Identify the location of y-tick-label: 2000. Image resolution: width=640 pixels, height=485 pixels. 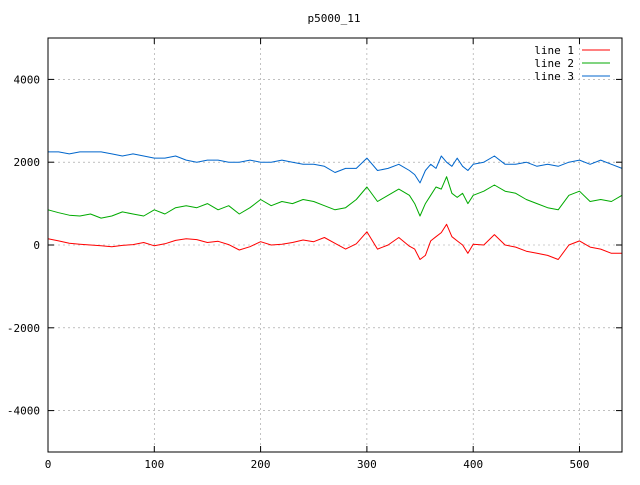
(27, 162).